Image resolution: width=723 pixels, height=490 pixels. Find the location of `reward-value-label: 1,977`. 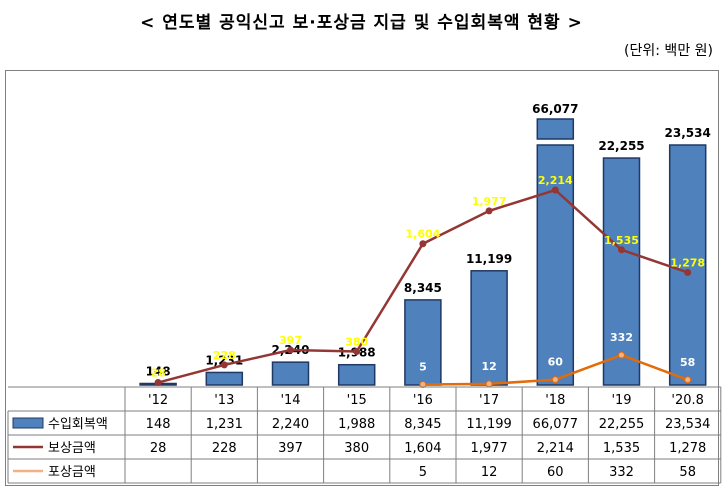

reward-value-label: 1,977 is located at coordinates (489, 201).